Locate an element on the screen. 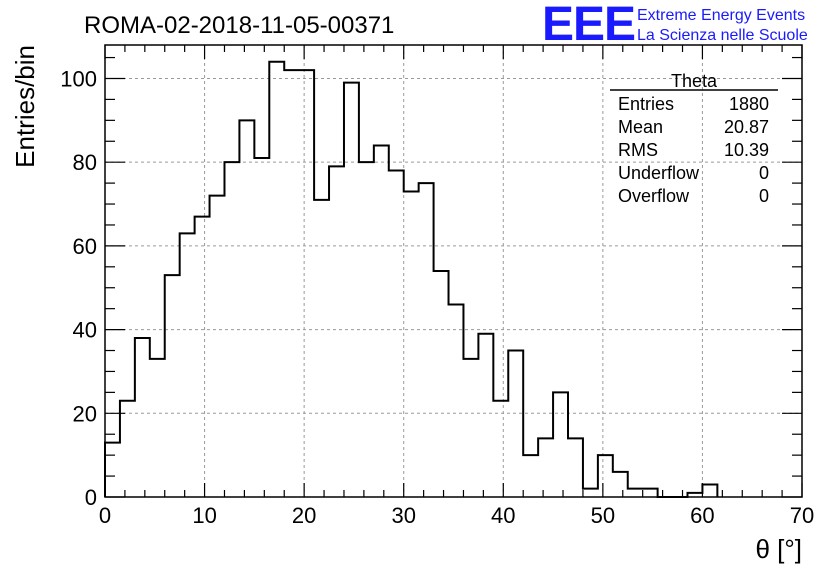 The image size is (836, 572). x-tick-label: 0 is located at coordinates (105, 515).